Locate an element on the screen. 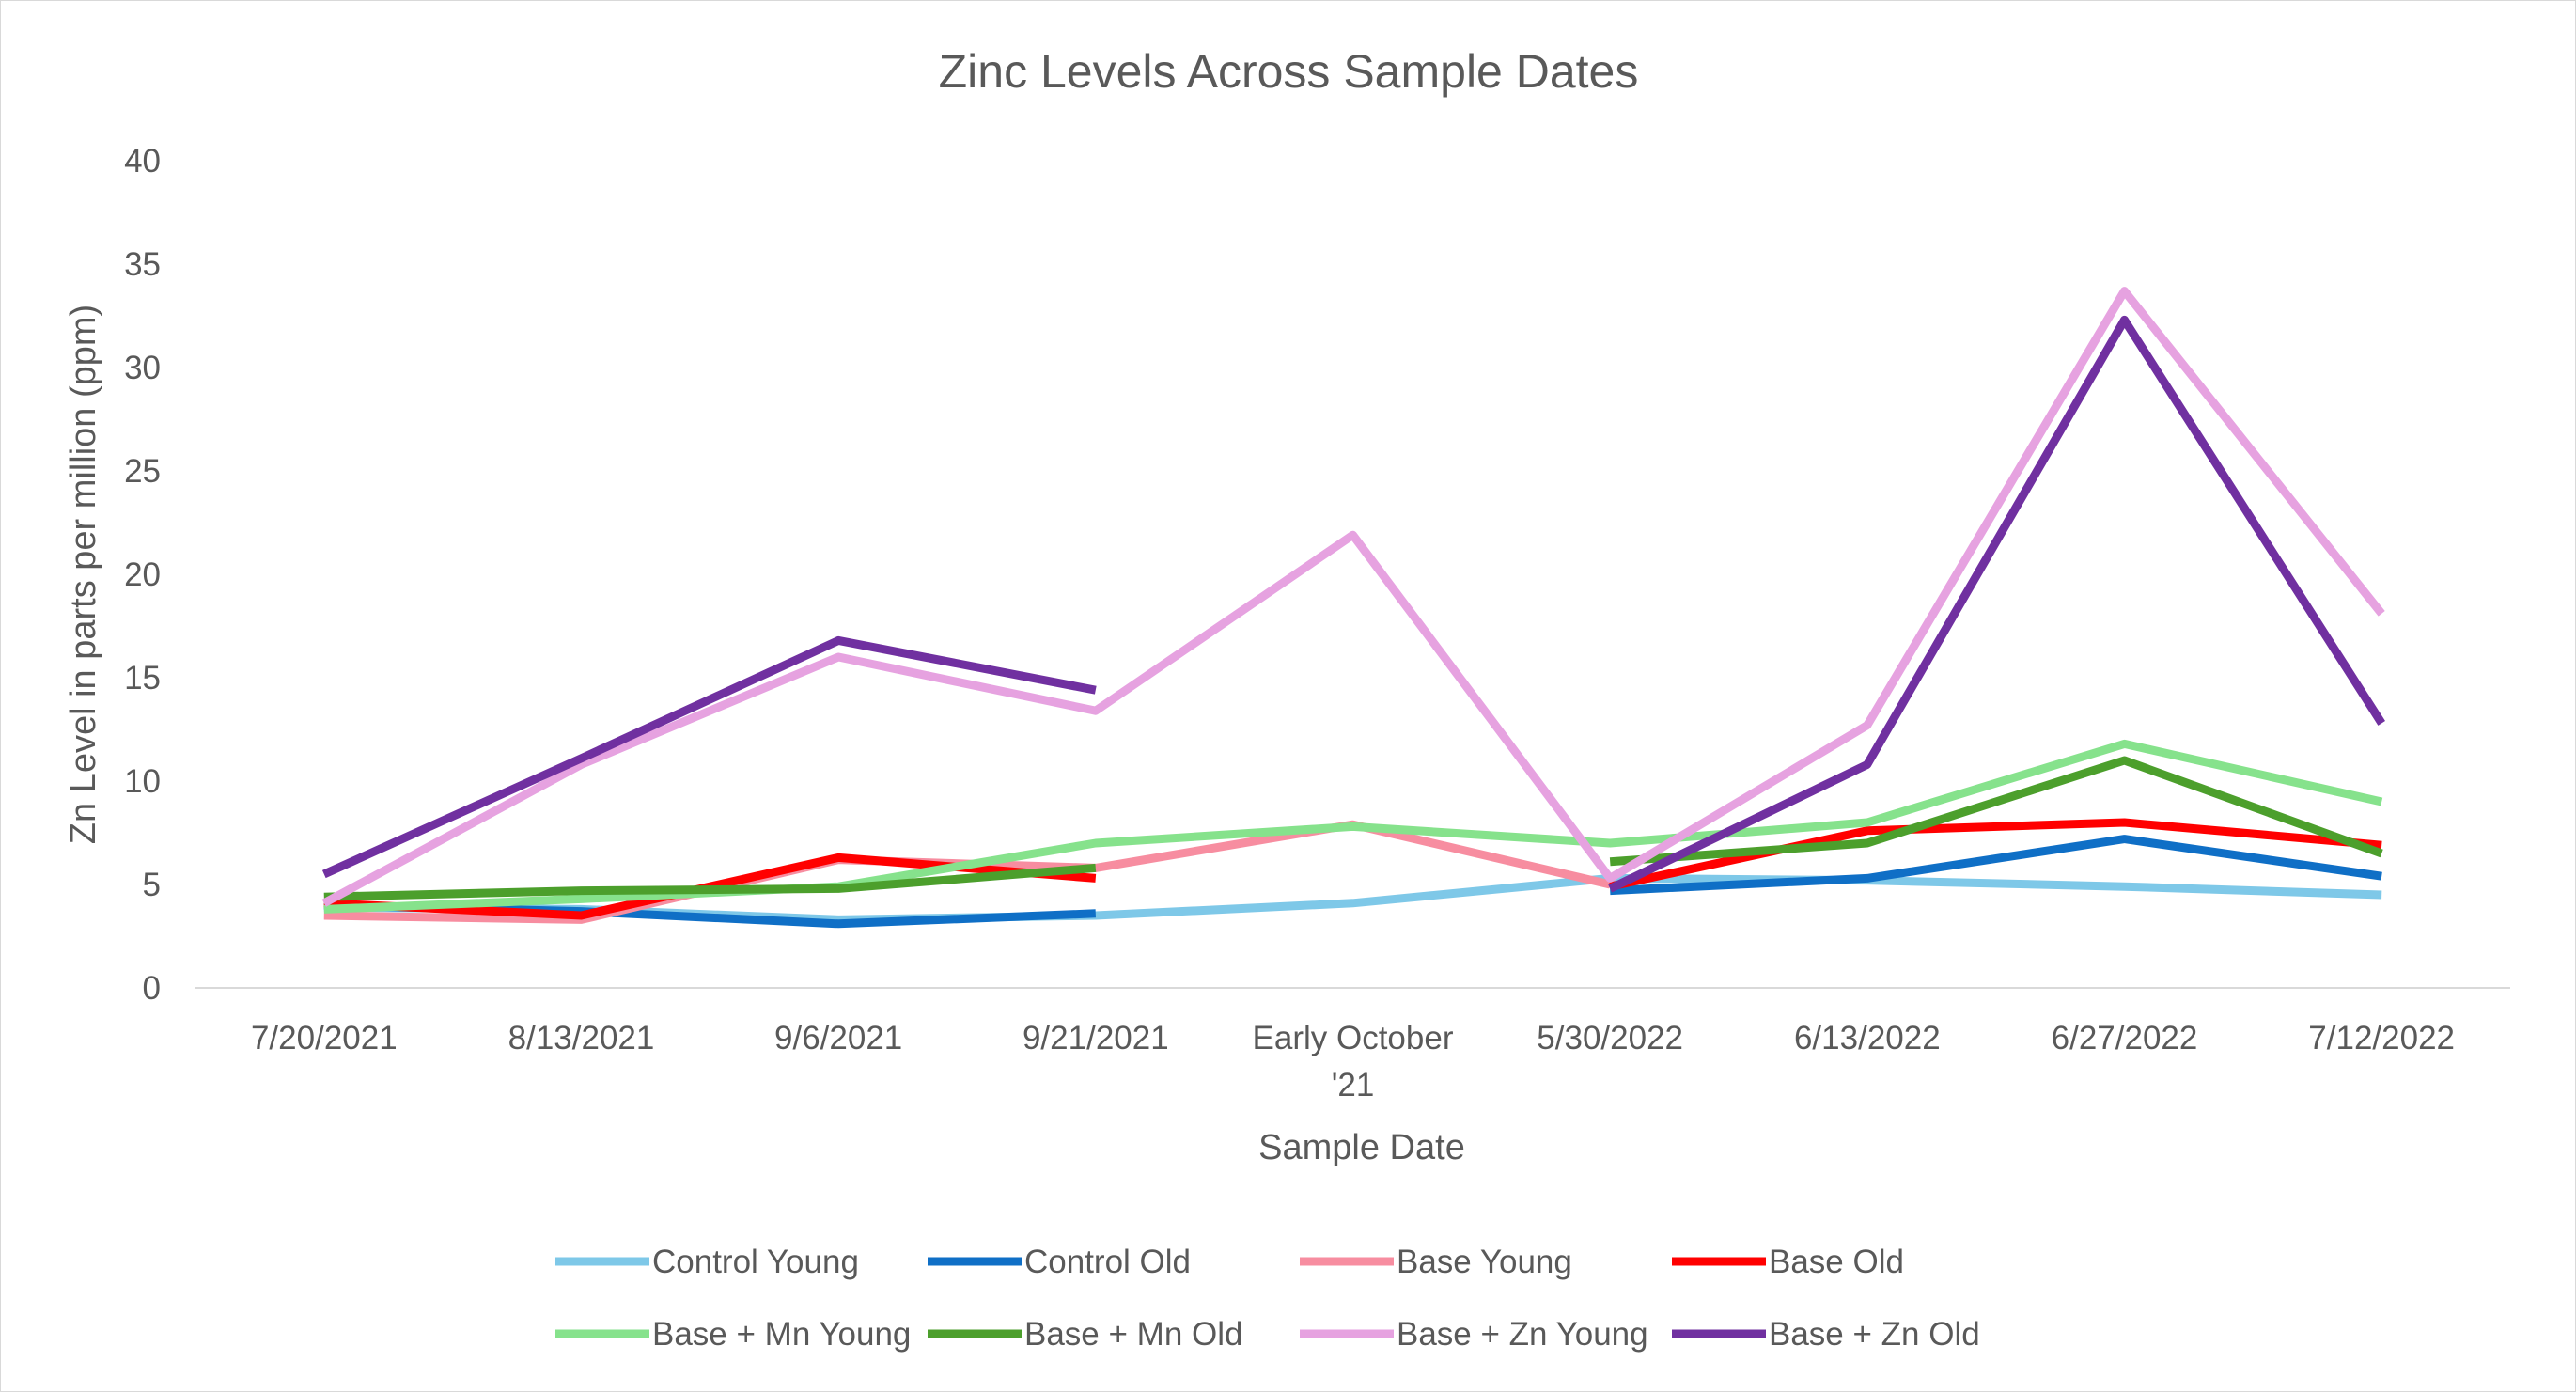 This screenshot has height=1393, width=2576. y-axis-ticks: 0 5 10 15 20 25 30 35 40 is located at coordinates (142, 575).